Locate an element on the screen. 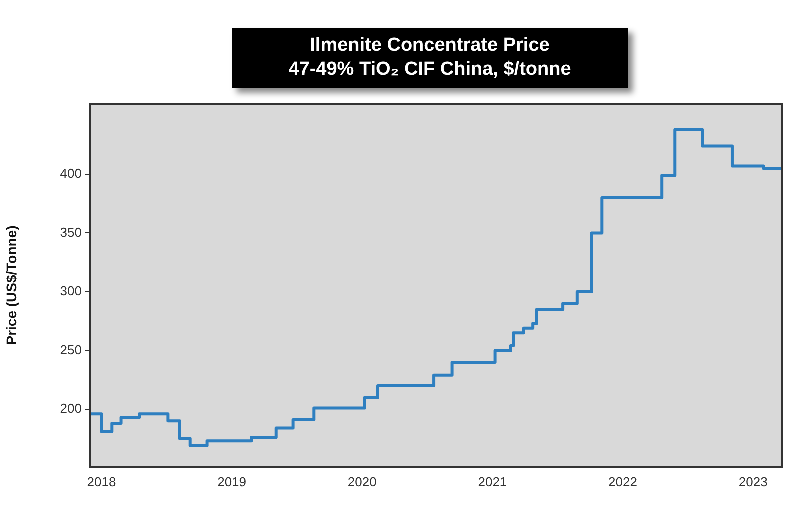  y-tick-label: 400 is located at coordinates (71, 174).